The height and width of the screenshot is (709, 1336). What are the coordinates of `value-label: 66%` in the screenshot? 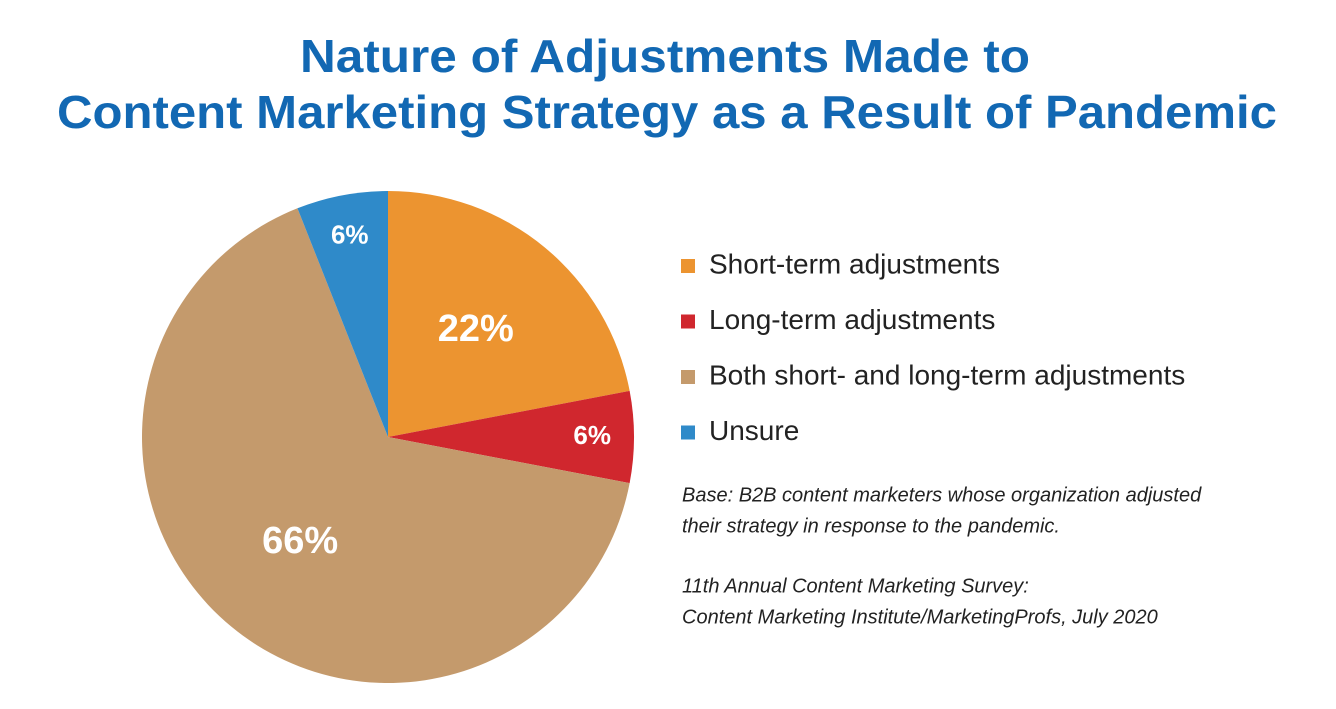 It's located at (300, 541).